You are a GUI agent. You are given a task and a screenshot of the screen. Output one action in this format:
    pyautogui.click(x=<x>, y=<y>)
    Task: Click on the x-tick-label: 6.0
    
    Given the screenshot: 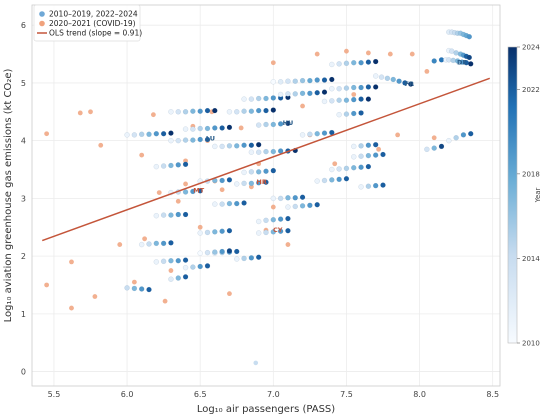 What is the action you would take?
    pyautogui.click(x=127, y=394)
    